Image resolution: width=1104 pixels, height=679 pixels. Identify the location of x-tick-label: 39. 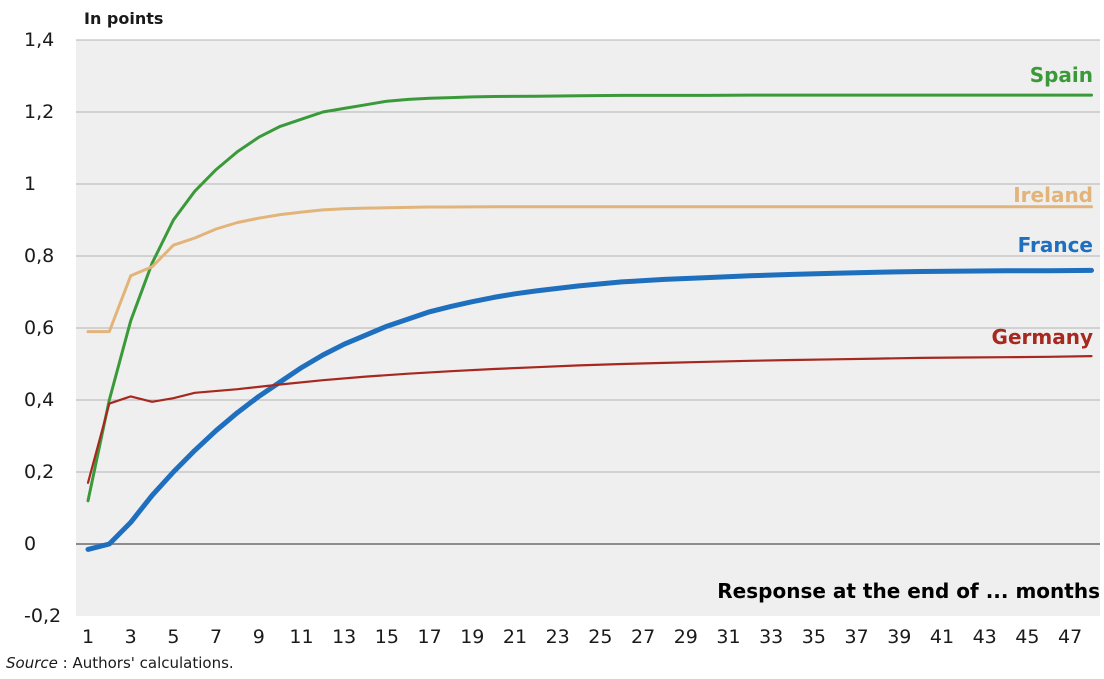
(899, 637).